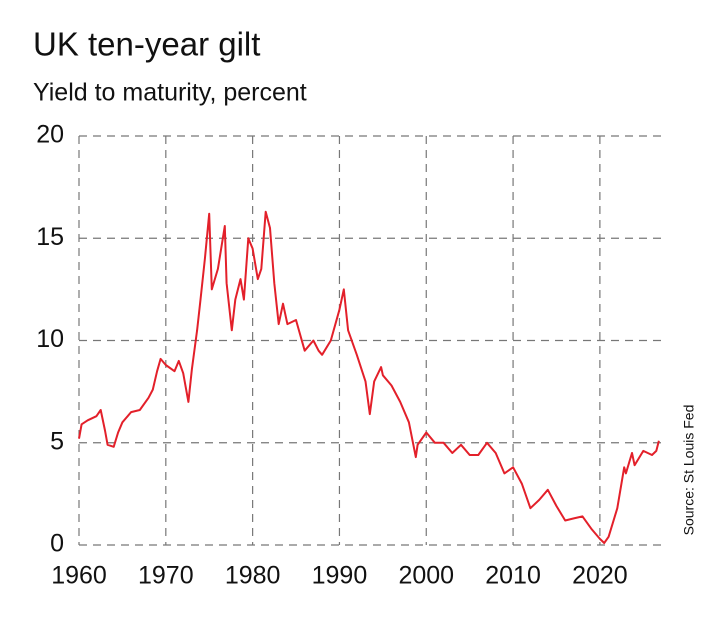 The width and height of the screenshot is (711, 617). What do you see at coordinates (689, 470) in the screenshot?
I see `source-note: Source: St Louis Fed` at bounding box center [689, 470].